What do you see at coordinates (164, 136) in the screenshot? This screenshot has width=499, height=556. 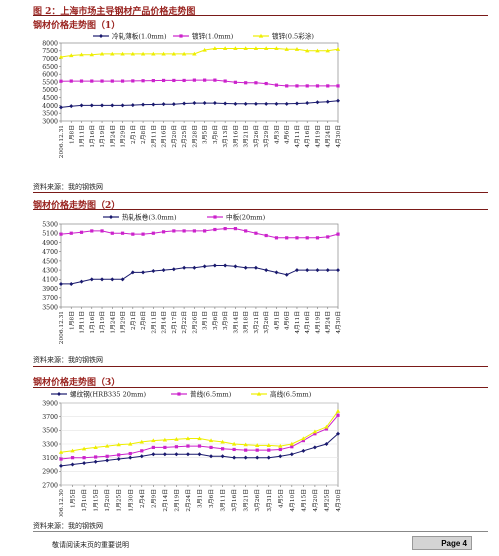 I see `chart-1-xtick-label: 2月16日` at bounding box center [164, 136].